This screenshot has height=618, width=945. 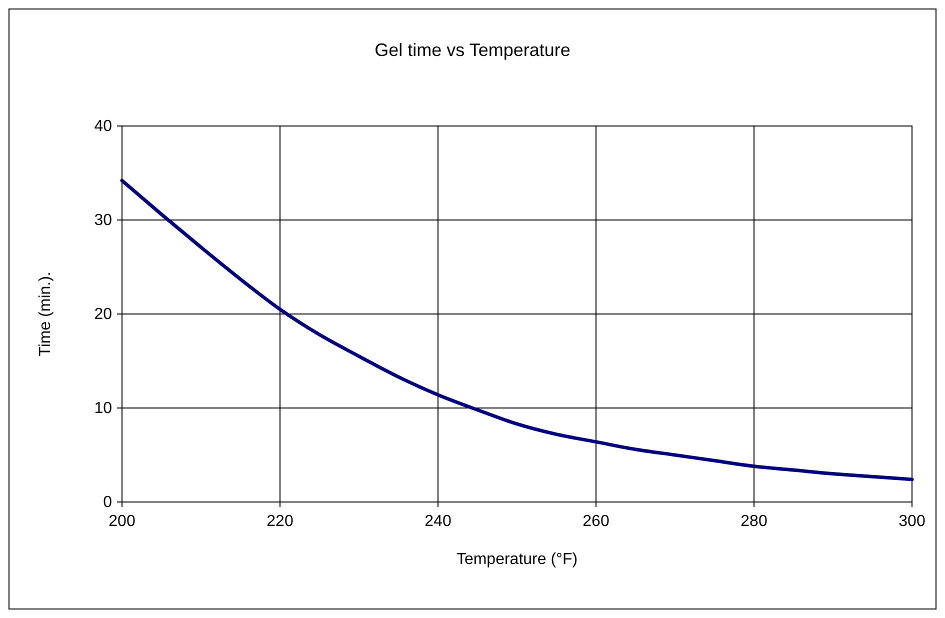 I want to click on y-tick-label: 20, so click(x=103, y=314).